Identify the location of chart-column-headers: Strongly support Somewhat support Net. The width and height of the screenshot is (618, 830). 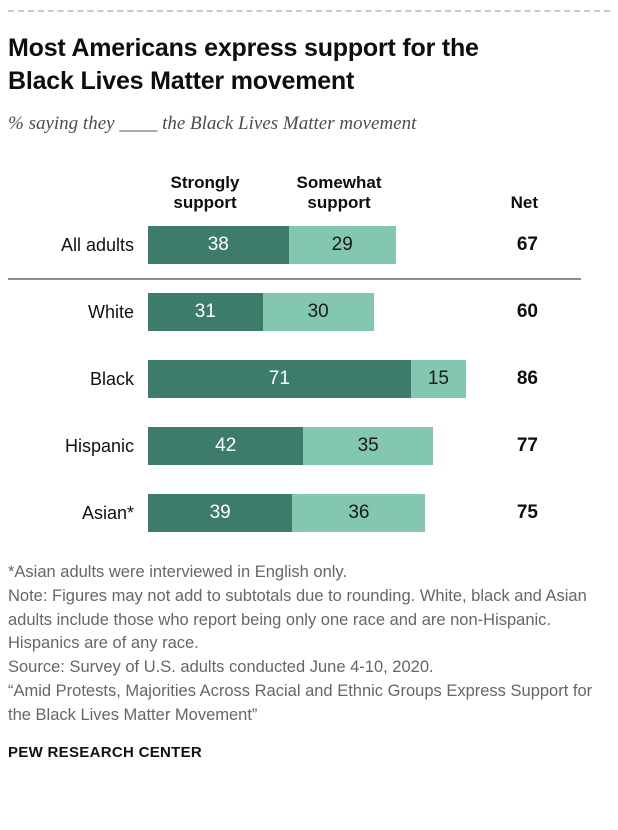
(288, 188).